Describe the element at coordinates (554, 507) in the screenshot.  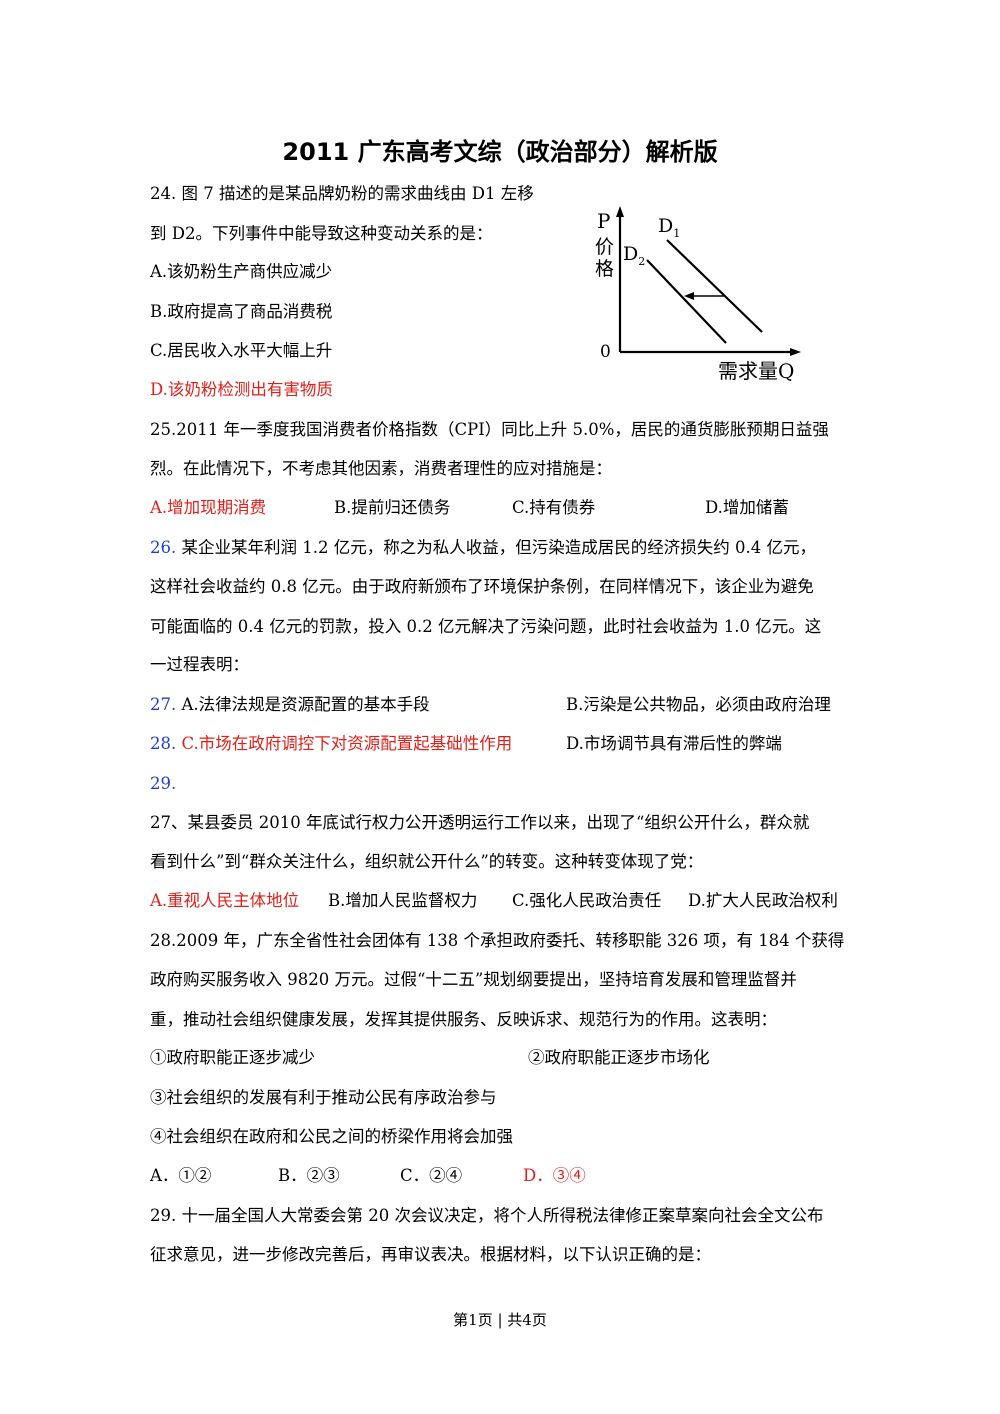
I see `q25-option-c: C.持有债券` at that location.